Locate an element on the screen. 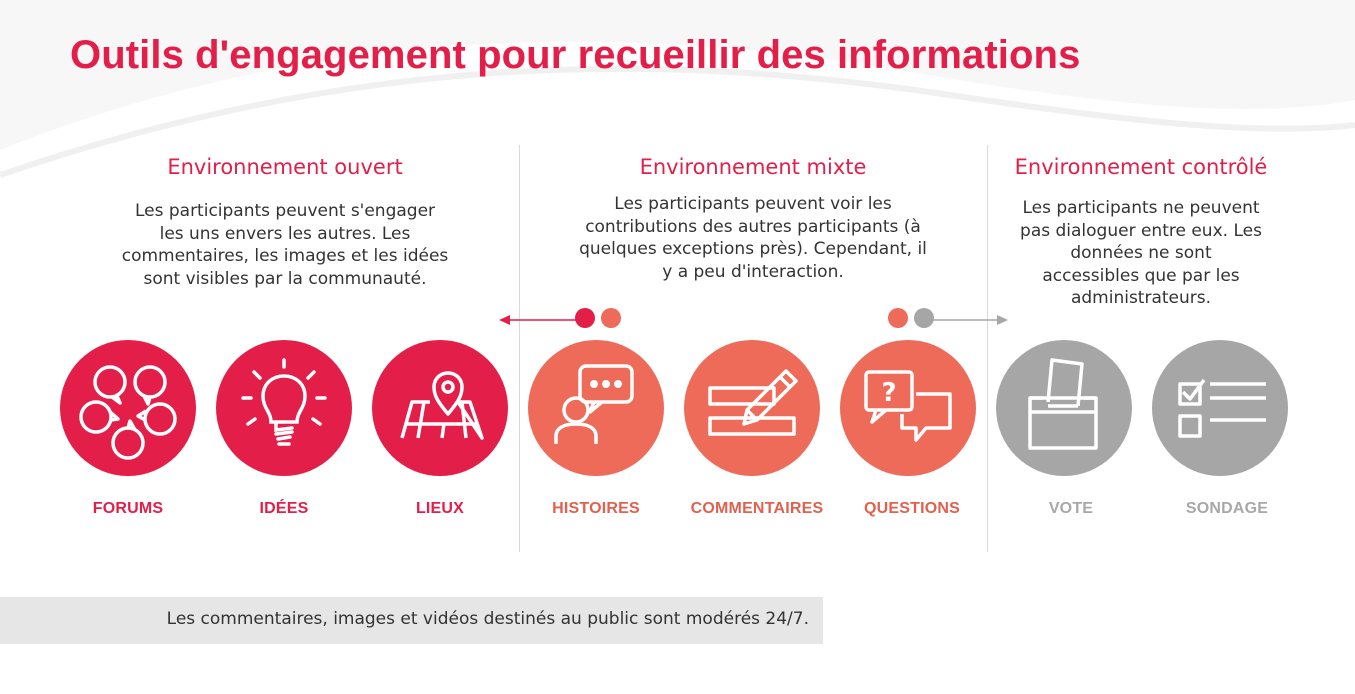 This screenshot has width=1355, height=694. person-speech-icon is located at coordinates (594, 404).